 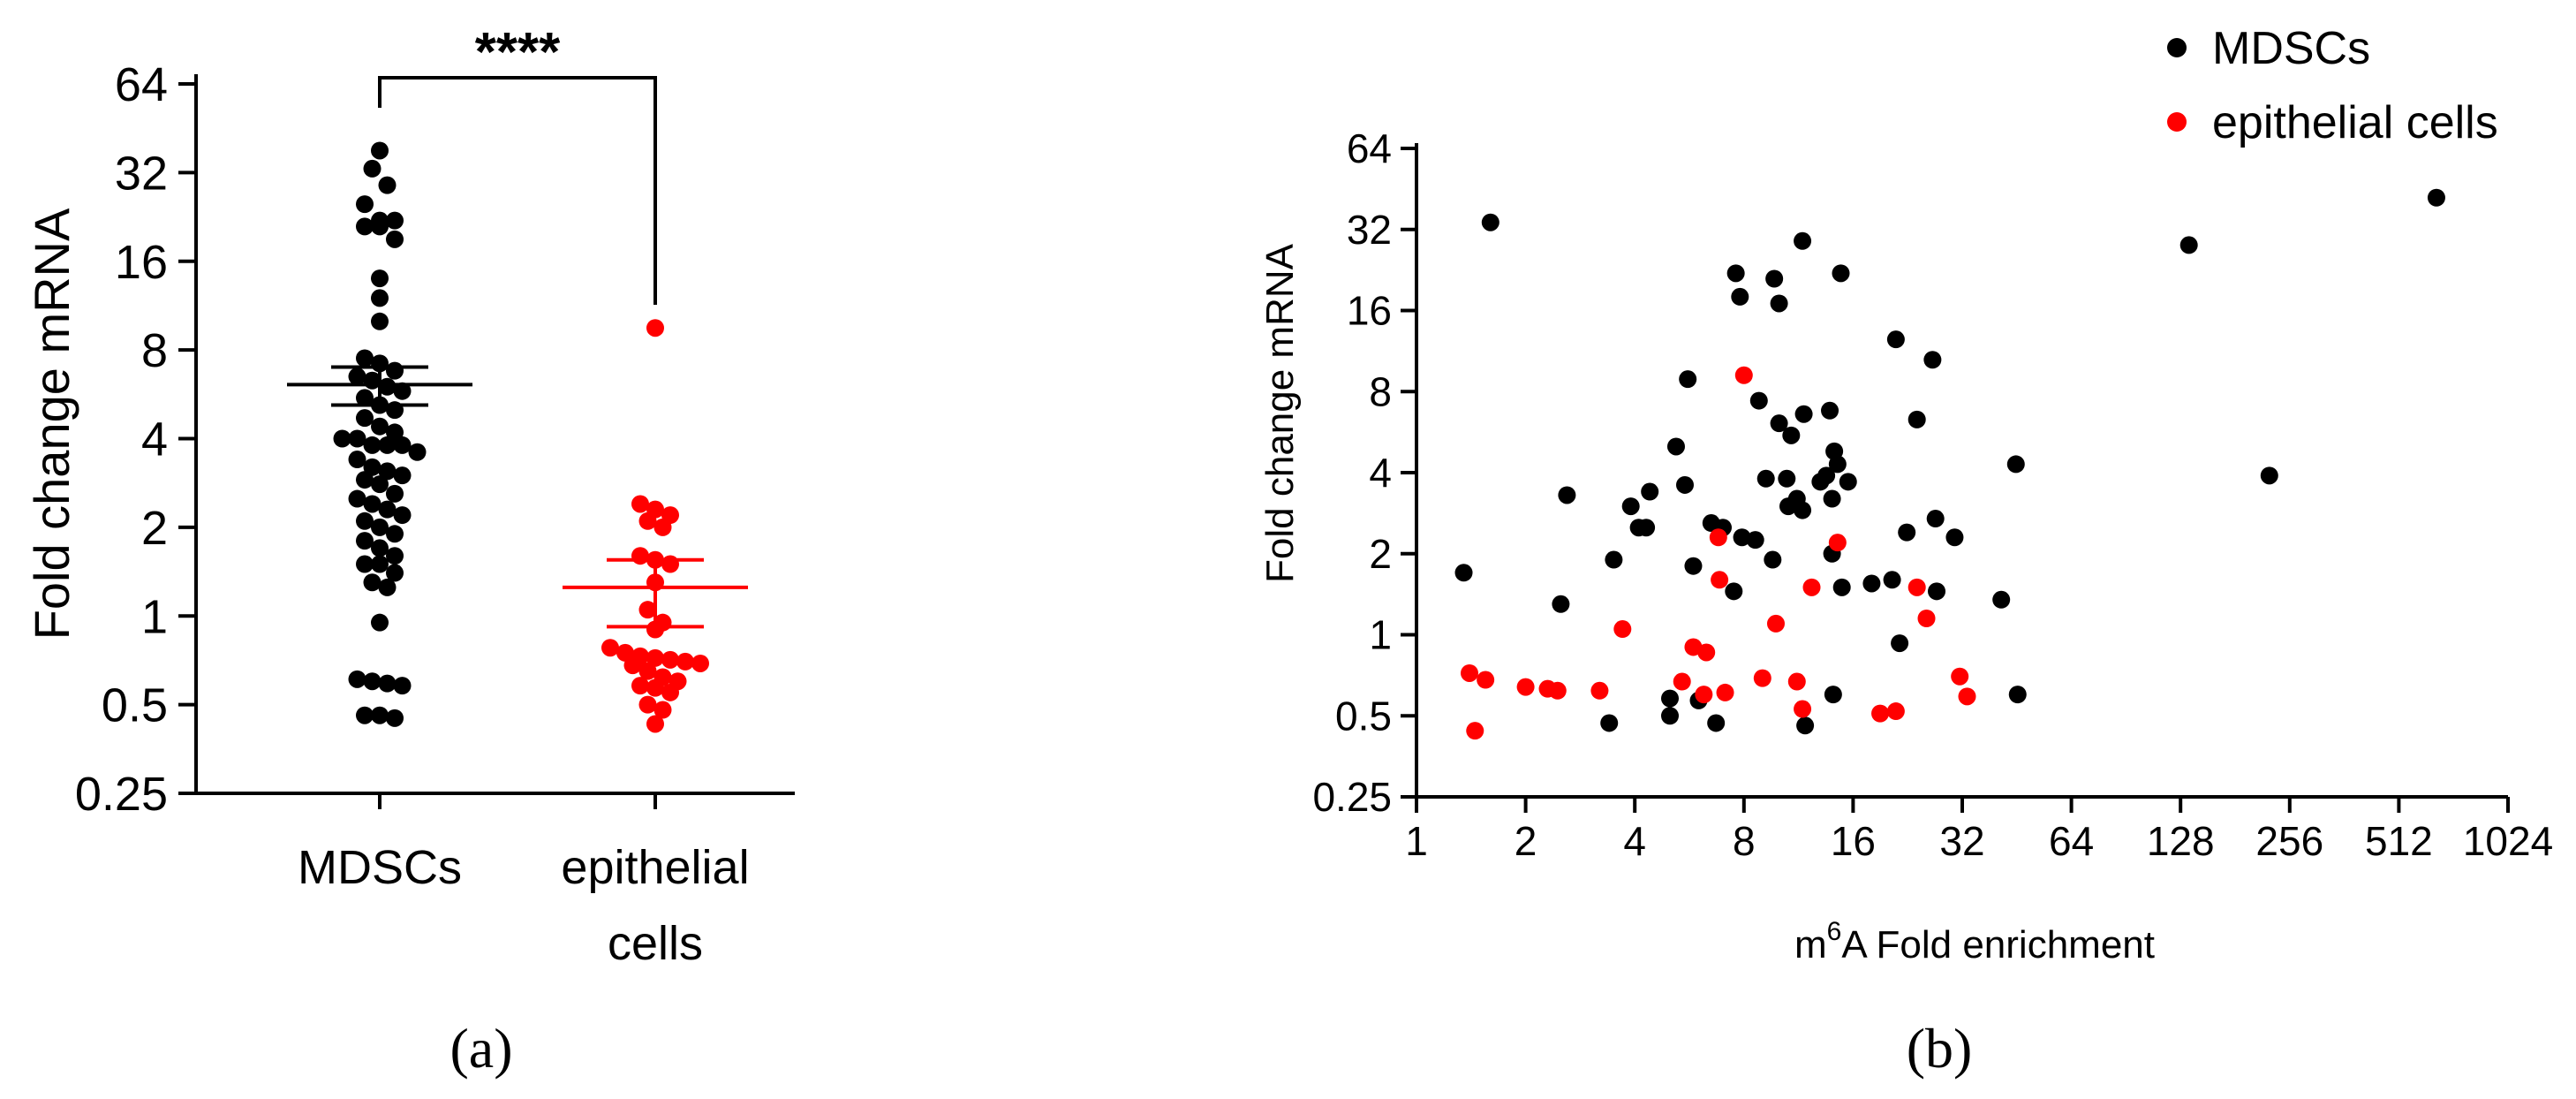 What do you see at coordinates (1380, 391) in the screenshot?
I see `chart-b-y-tick-label: 8` at bounding box center [1380, 391].